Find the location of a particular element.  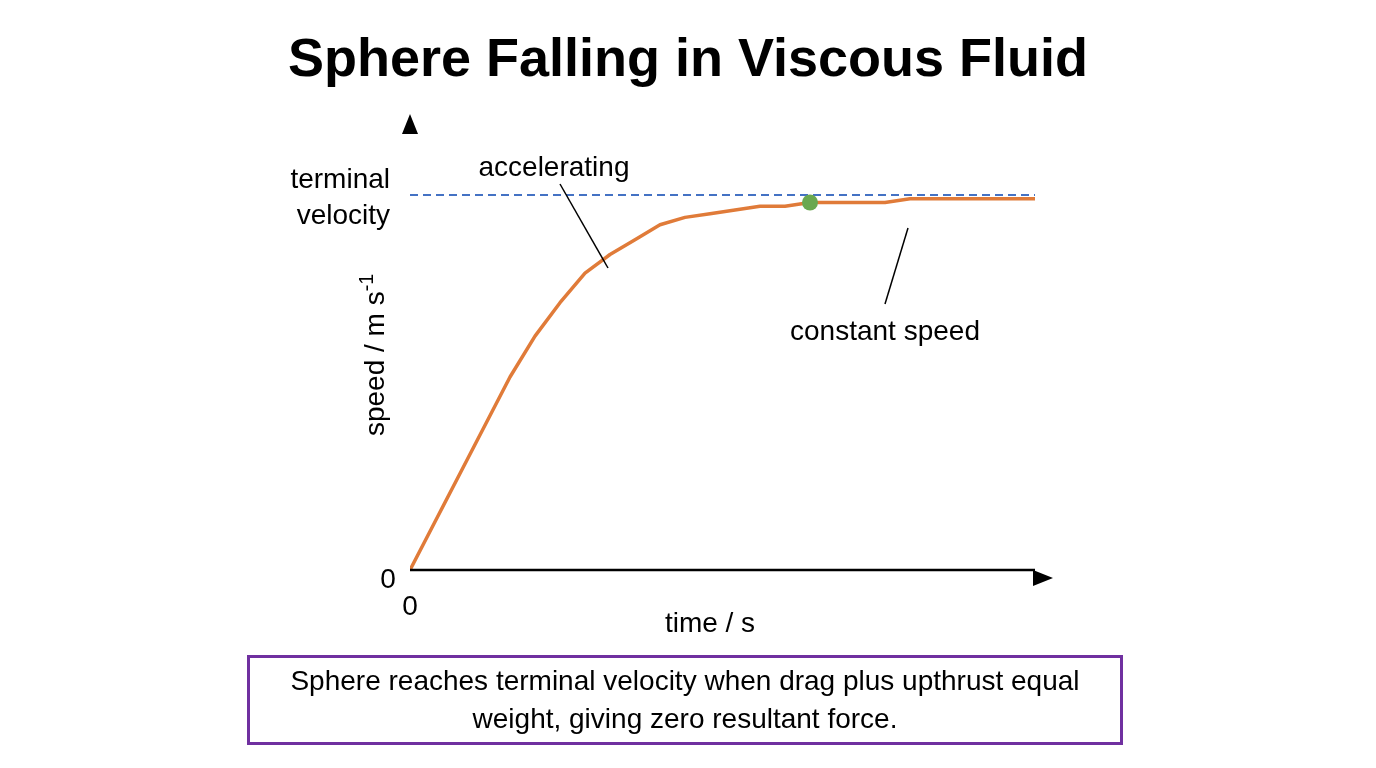

text: accelerating is located at coordinates (554, 166).